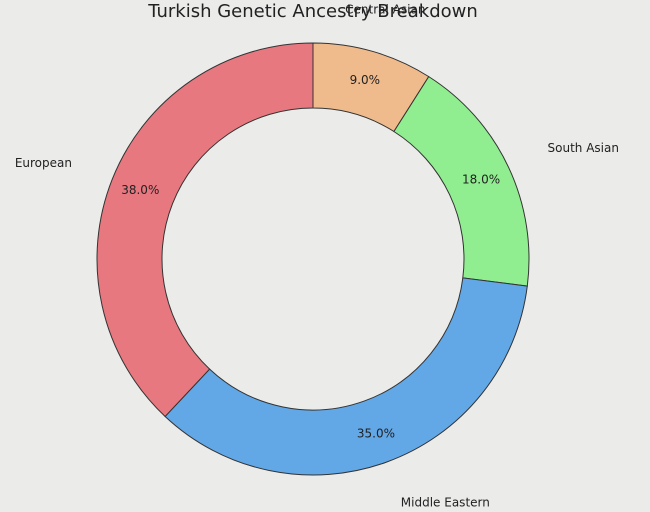 This screenshot has width=650, height=512. What do you see at coordinates (140, 190) in the screenshot?
I see `value-label: 38.0%` at bounding box center [140, 190].